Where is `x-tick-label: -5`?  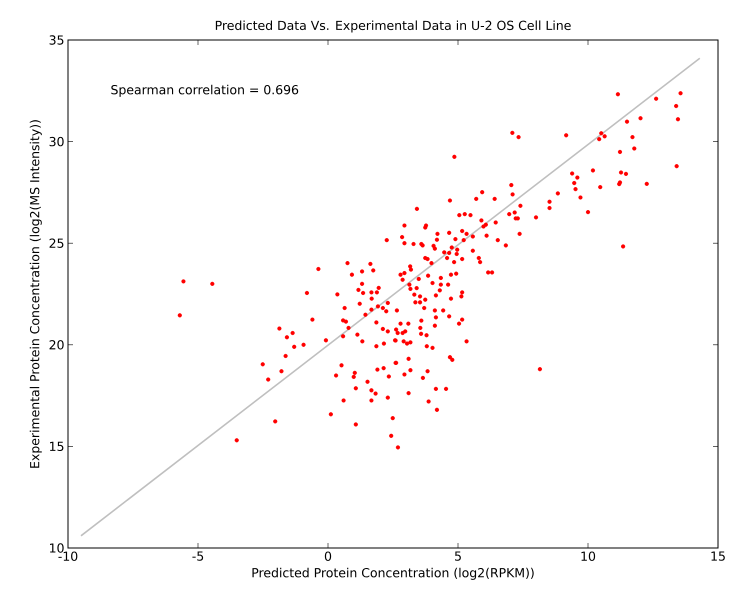
x-tick-label: -5 is located at coordinates (198, 556).